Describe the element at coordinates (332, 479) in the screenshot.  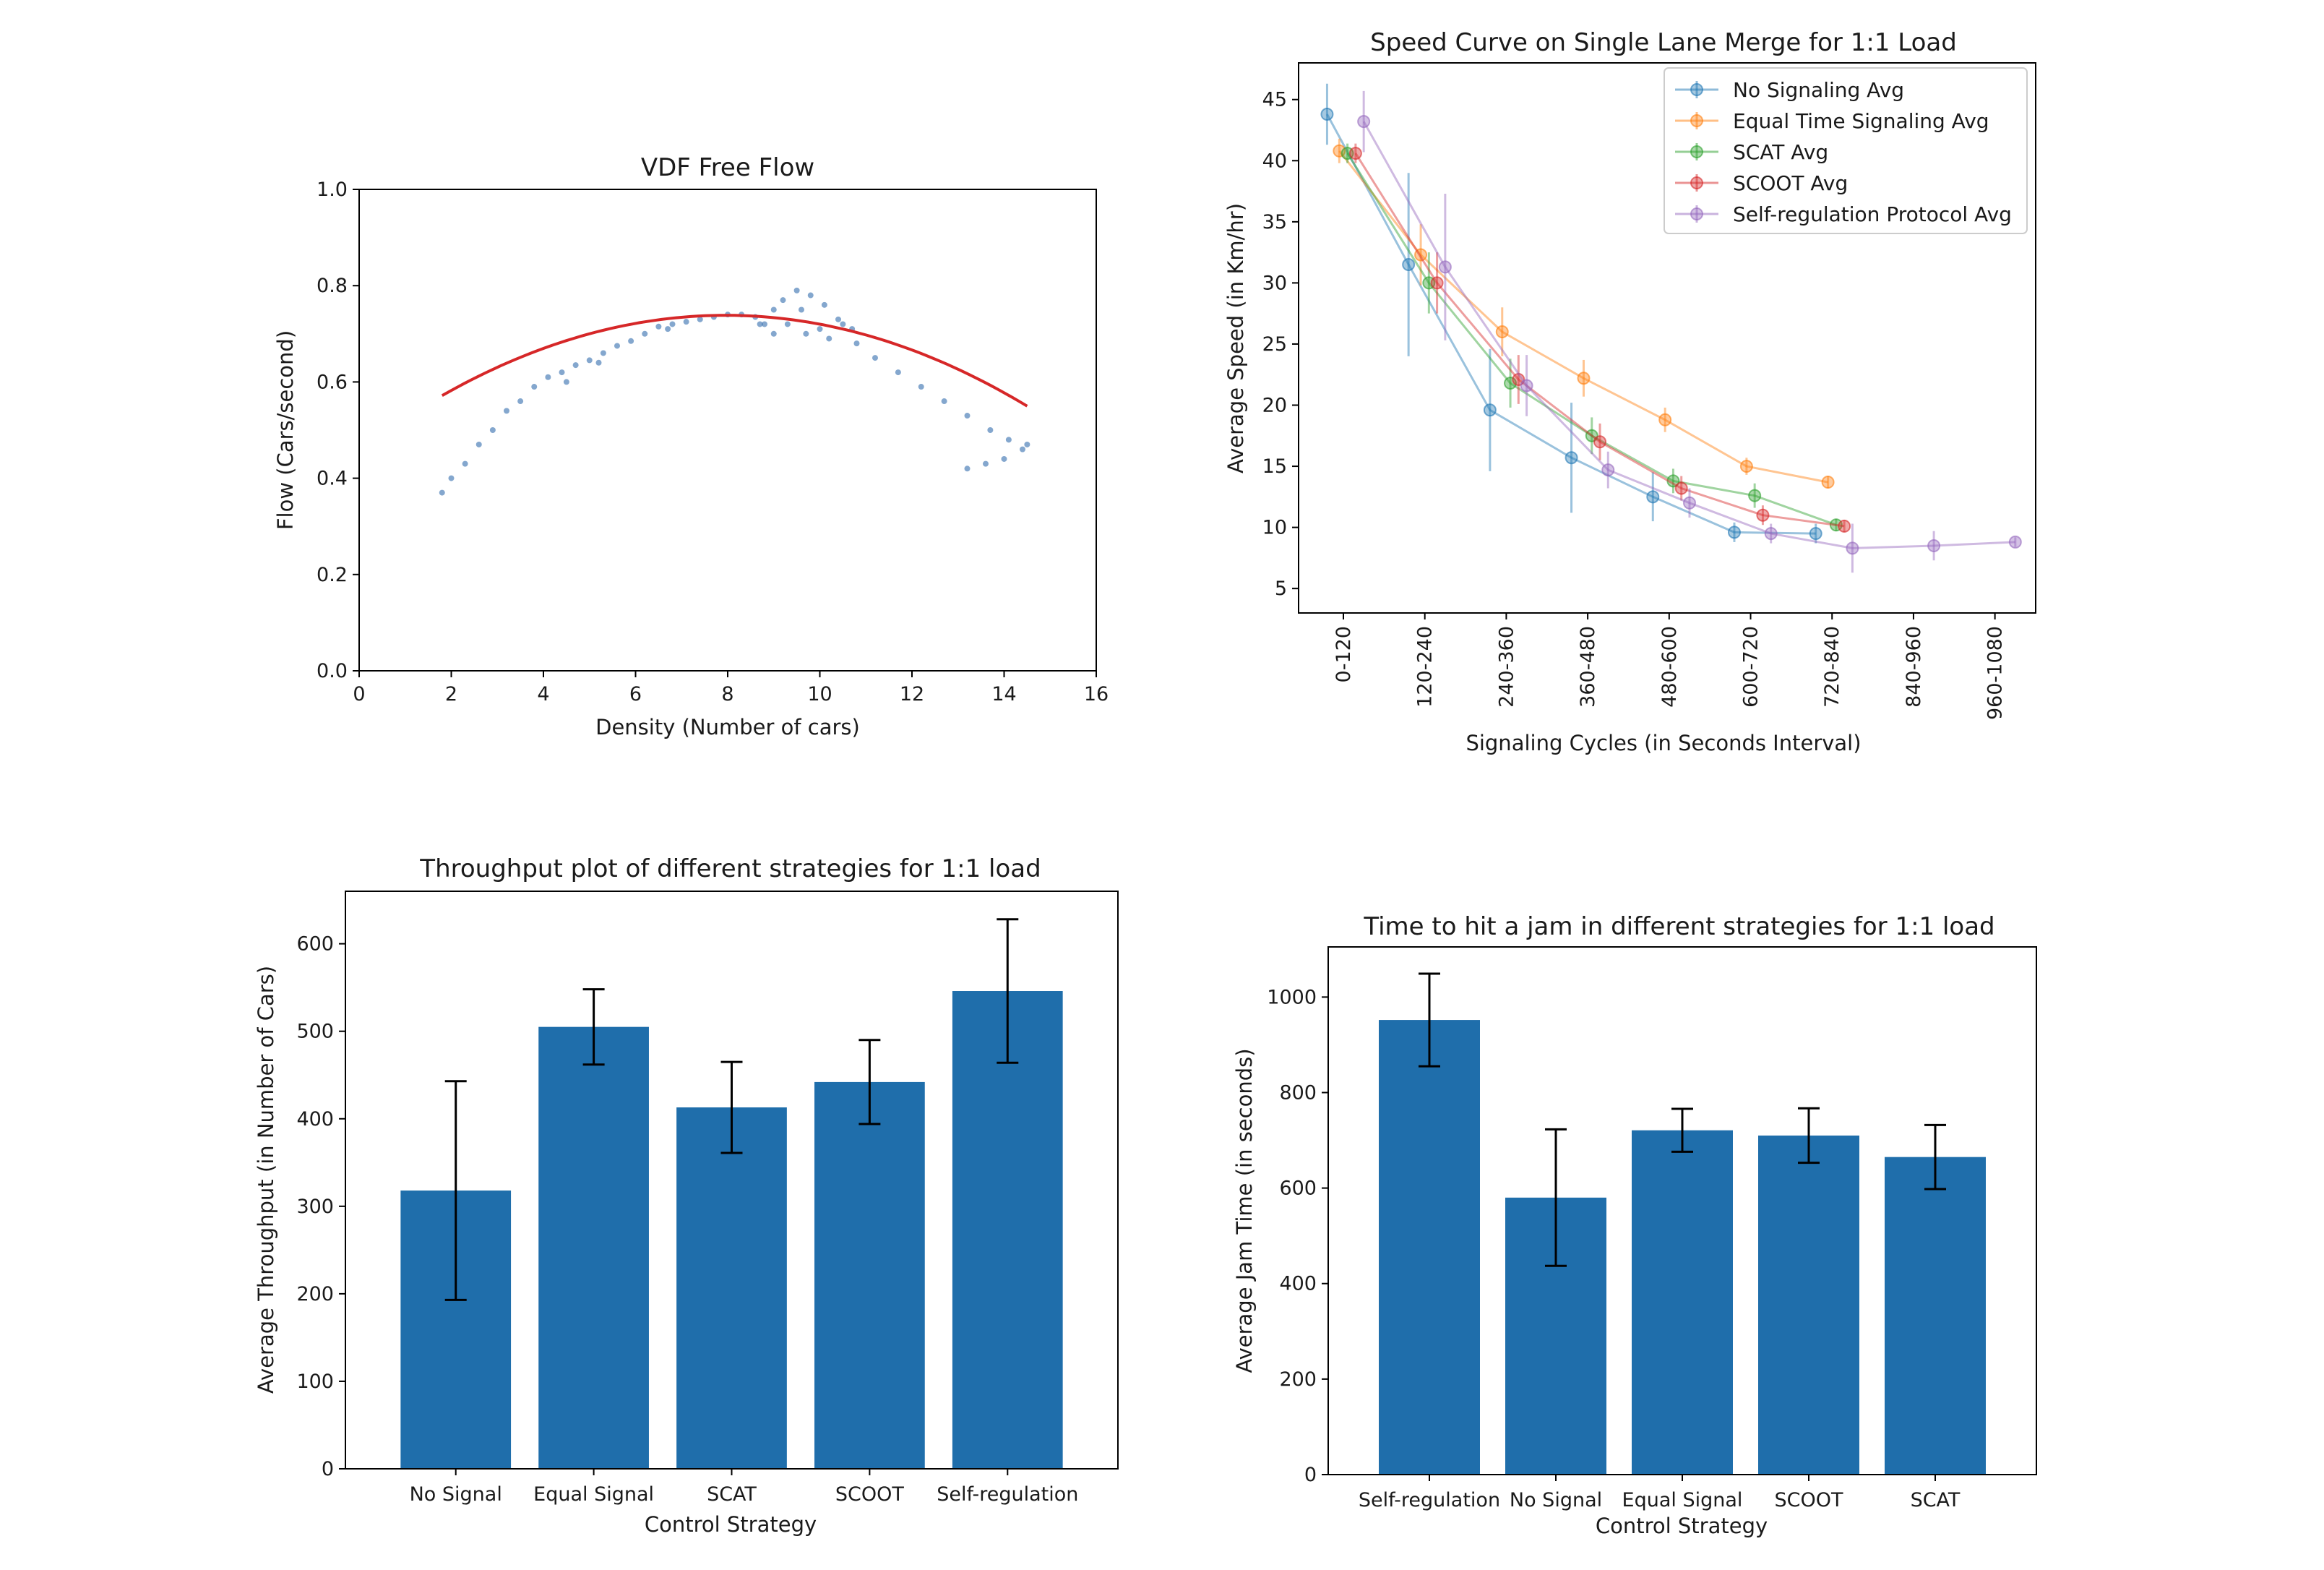
I see `vdf-ytick-label: 0.4` at that location.